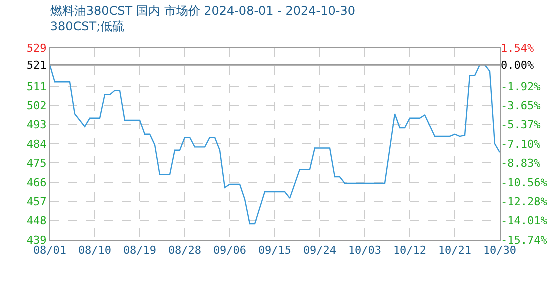  What do you see at coordinates (521, 125) in the screenshot?
I see `y2-tick-label: -5.37%` at bounding box center [521, 125].